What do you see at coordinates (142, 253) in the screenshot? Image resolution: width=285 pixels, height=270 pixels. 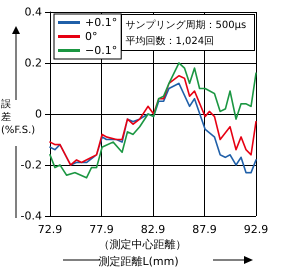 I see `x-axis-title: （測定中心距離）測定距離L(mm)` at bounding box center [142, 253].